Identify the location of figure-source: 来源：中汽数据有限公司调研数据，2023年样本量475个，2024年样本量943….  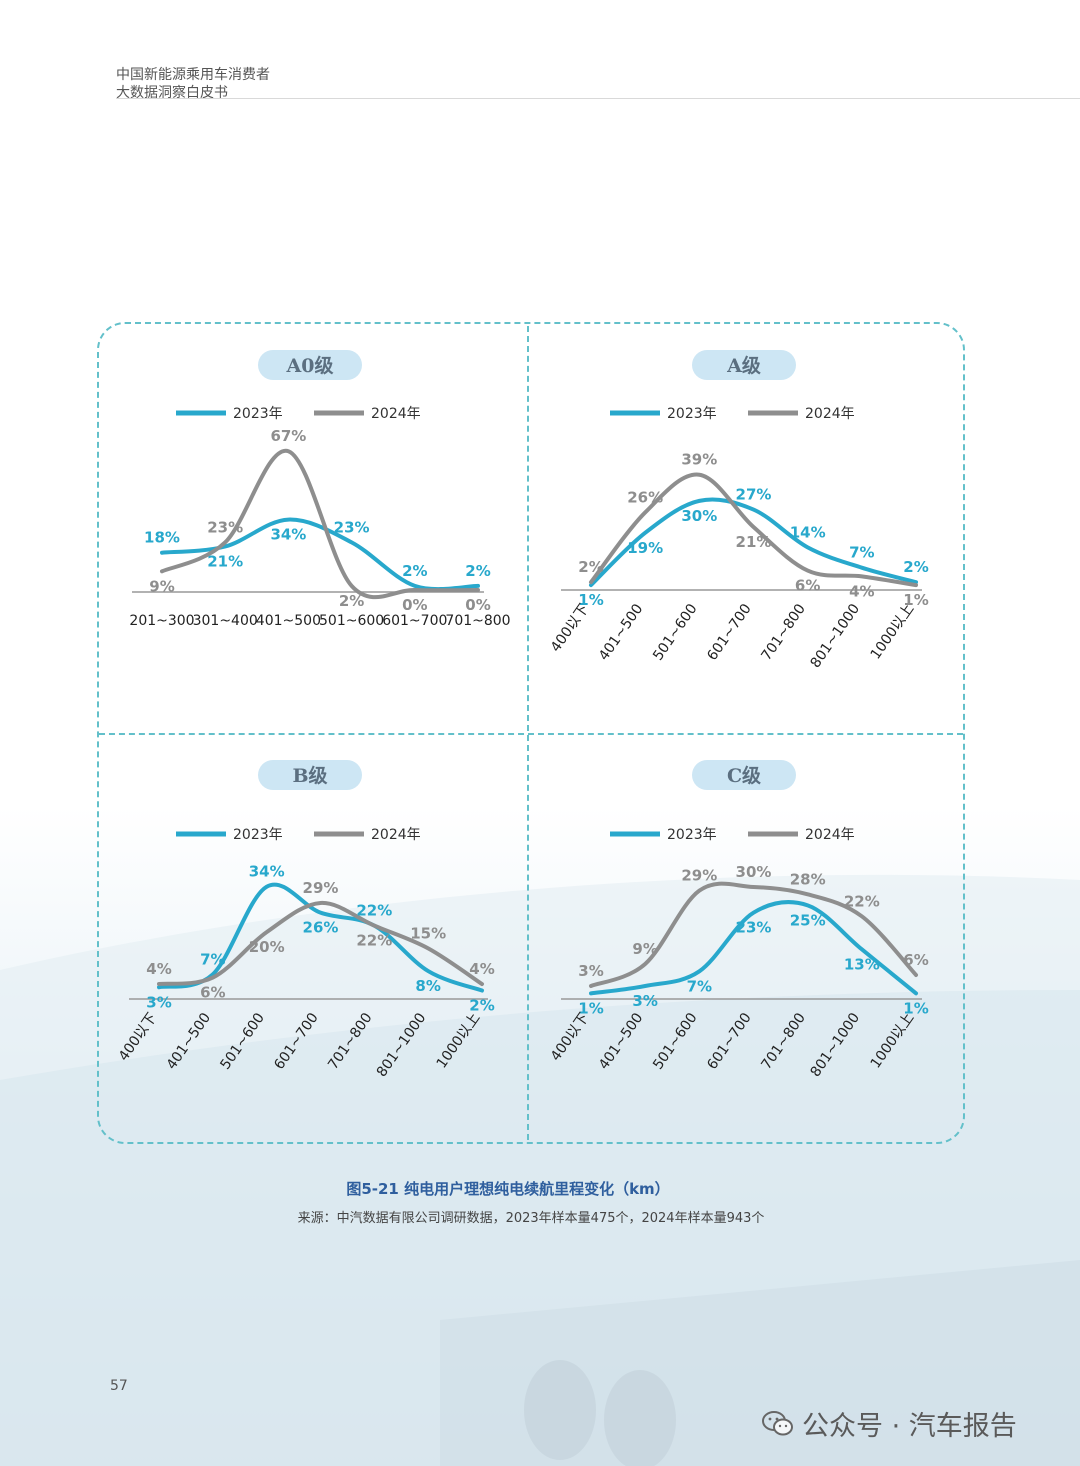
(531, 1218).